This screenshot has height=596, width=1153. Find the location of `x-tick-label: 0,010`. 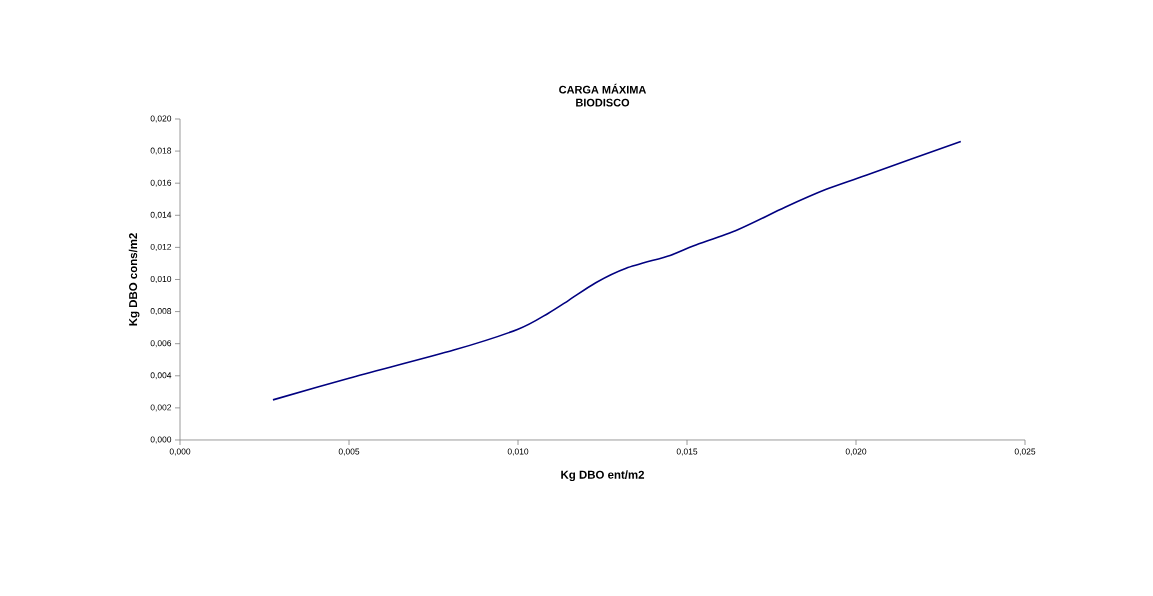

x-tick-label: 0,010 is located at coordinates (518, 452).